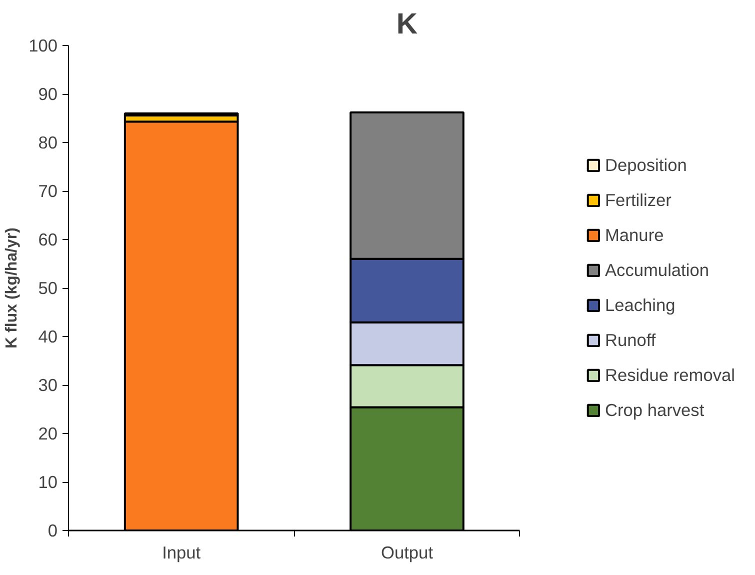  I want to click on chart-title: K, so click(407, 24).